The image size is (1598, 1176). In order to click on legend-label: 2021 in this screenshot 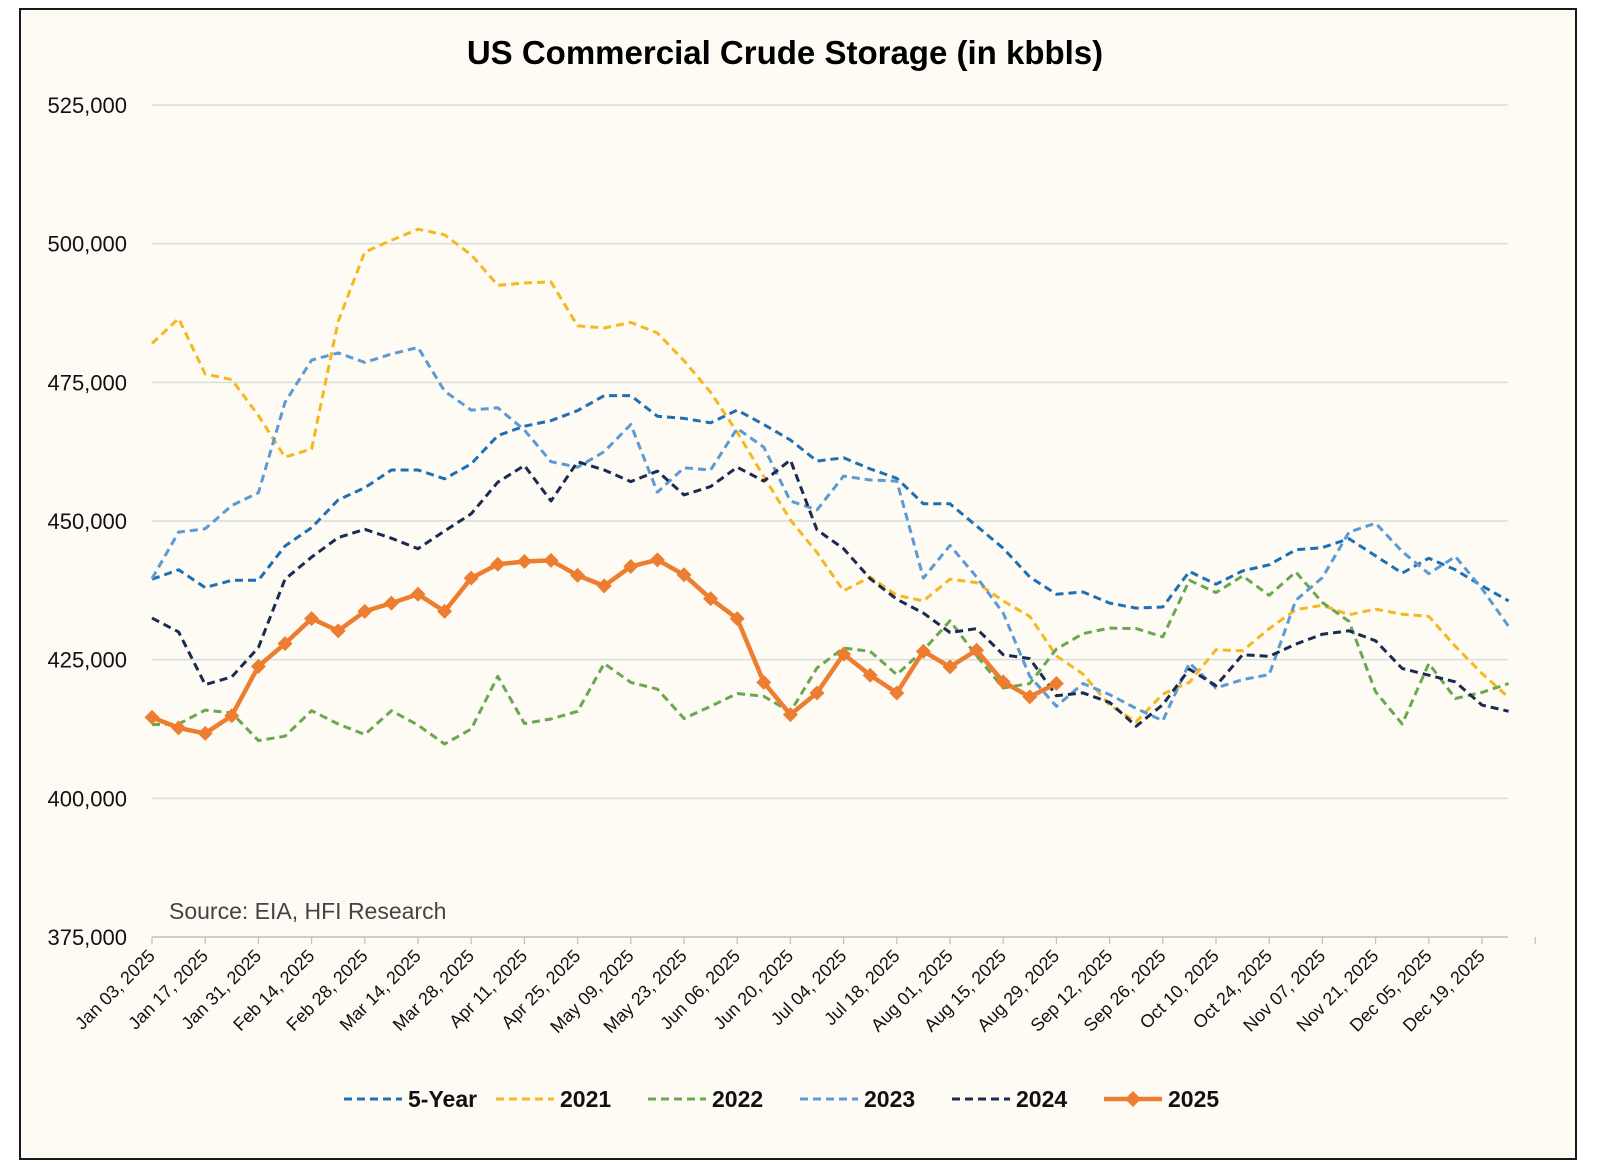, I will do `click(585, 1099)`.